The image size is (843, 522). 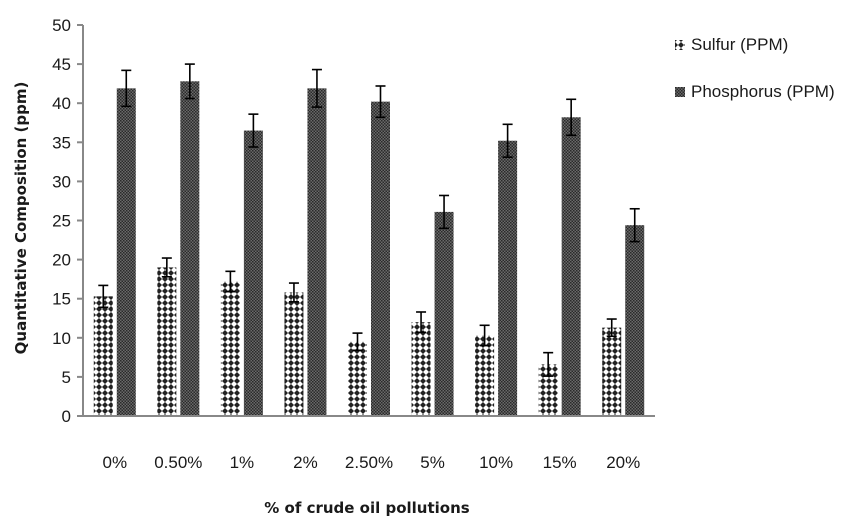 What do you see at coordinates (496, 462) in the screenshot?
I see `x-tick-label: 10%` at bounding box center [496, 462].